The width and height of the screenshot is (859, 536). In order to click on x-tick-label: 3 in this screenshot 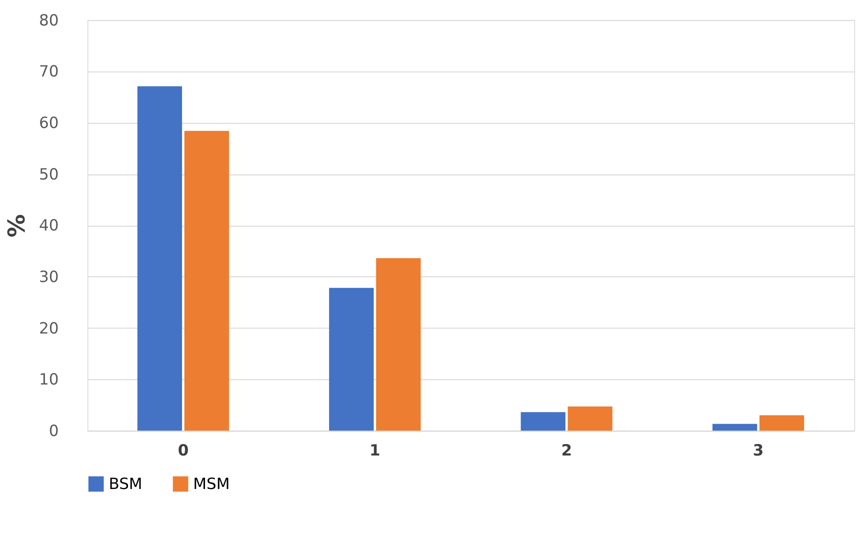, I will do `click(758, 450)`.